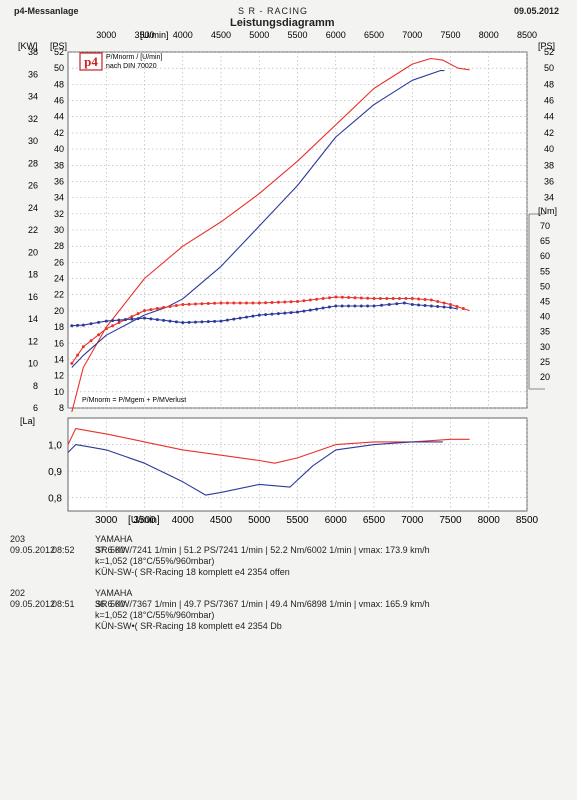 Image resolution: width=577 pixels, height=800 pixels. What do you see at coordinates (33, 119) in the screenshot?
I see `y-tick-label-kw: 32` at bounding box center [33, 119].